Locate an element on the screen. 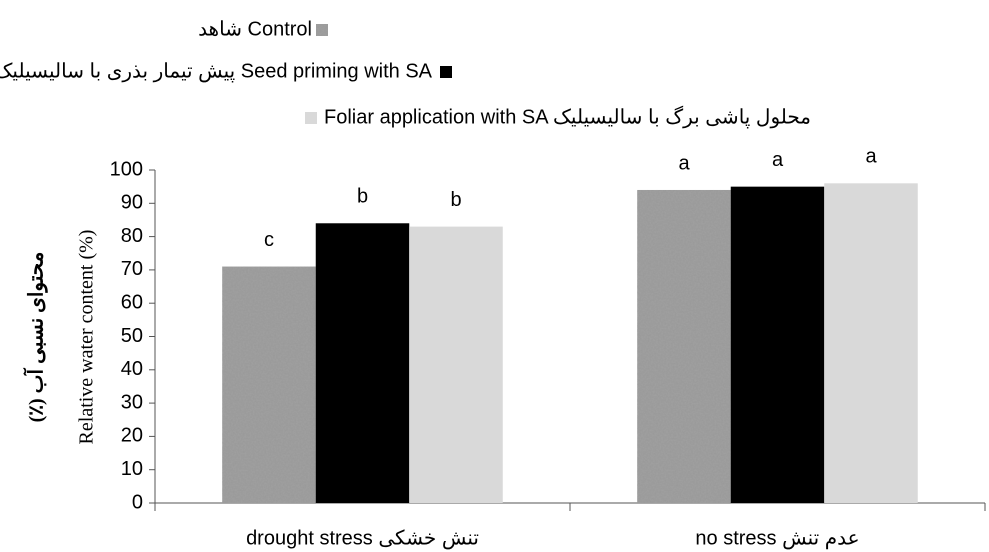 This screenshot has width=989, height=552. y-tick-label: 40 is located at coordinates (132, 369).